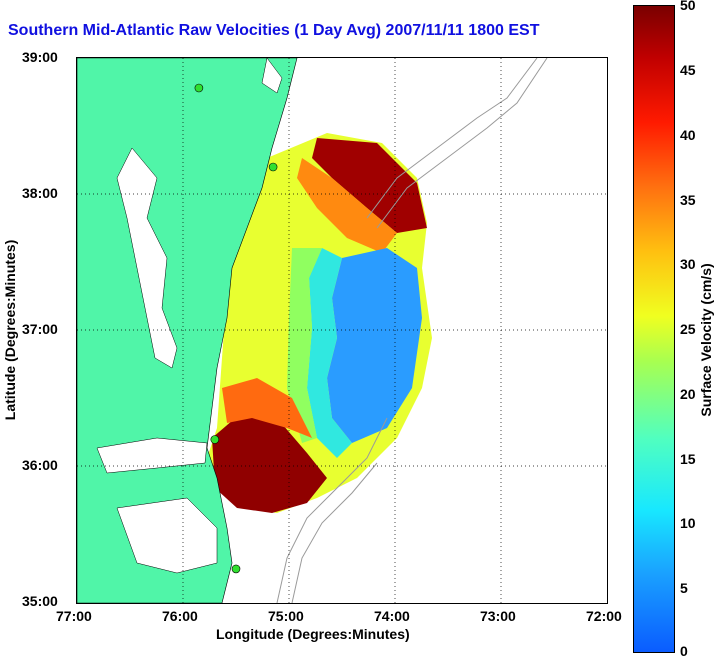 Image resolution: width=724 pixels, height=659 pixels. Describe the element at coordinates (688, 70) in the screenshot. I see `colorbar-tick: 45` at that location.